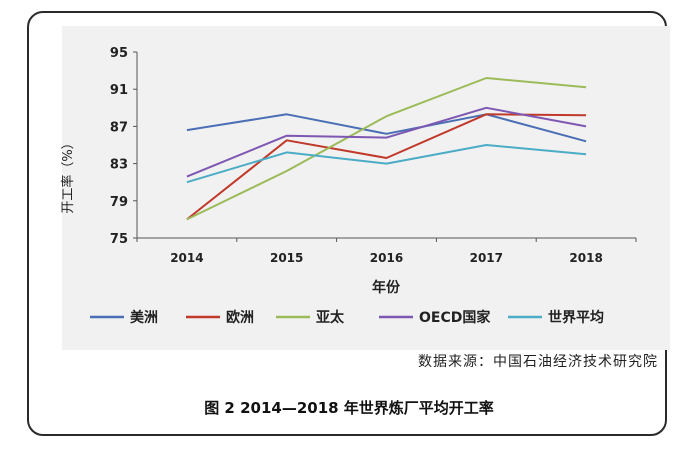 This screenshot has width=698, height=452. I want to click on x-tick-label: 2018, so click(585, 258).